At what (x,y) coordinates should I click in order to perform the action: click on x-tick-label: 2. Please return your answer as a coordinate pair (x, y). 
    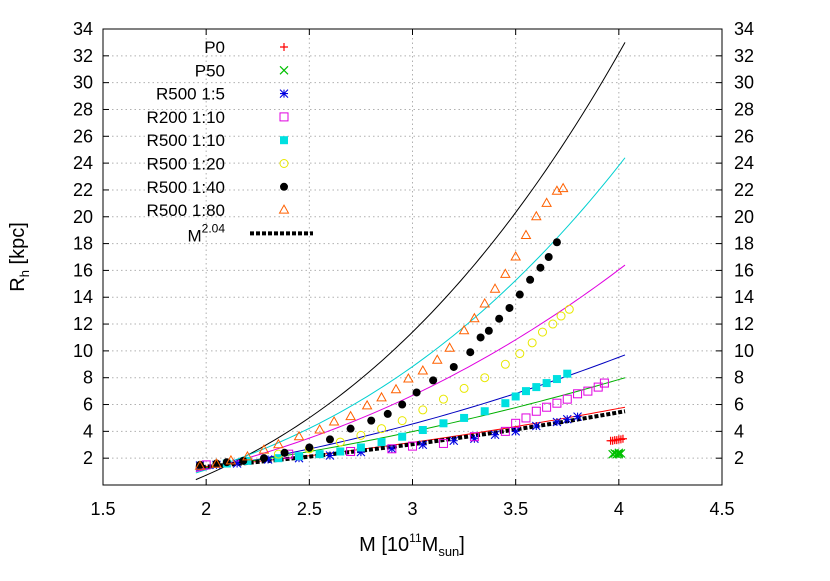
    Looking at the image, I should click on (206, 509).